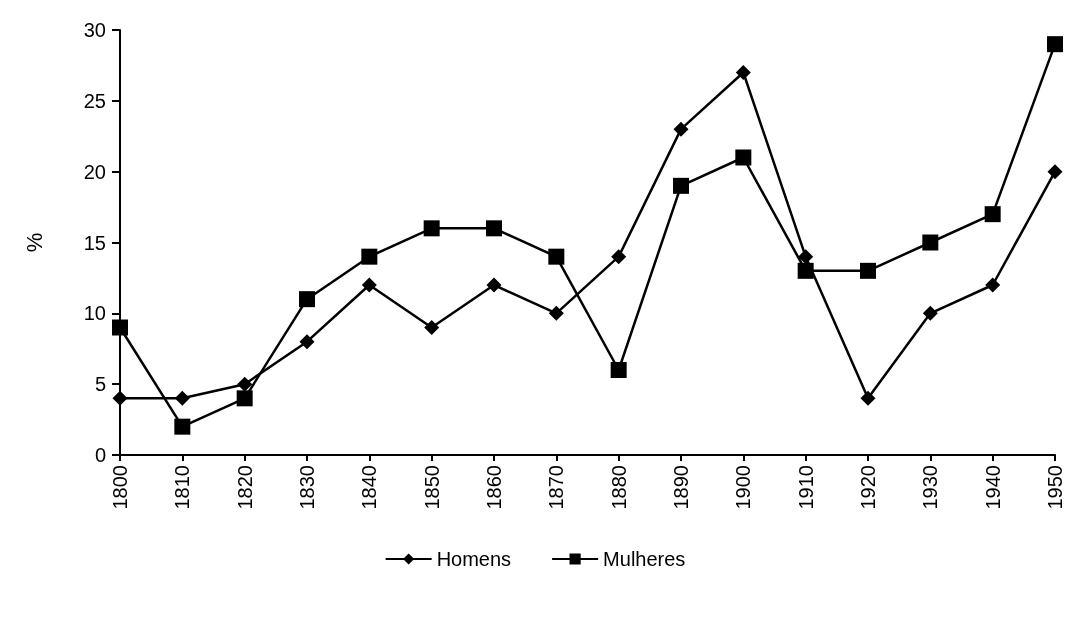 This screenshot has height=624, width=1070. What do you see at coordinates (992, 487) in the screenshot?
I see `x-tick-label: 1940` at bounding box center [992, 487].